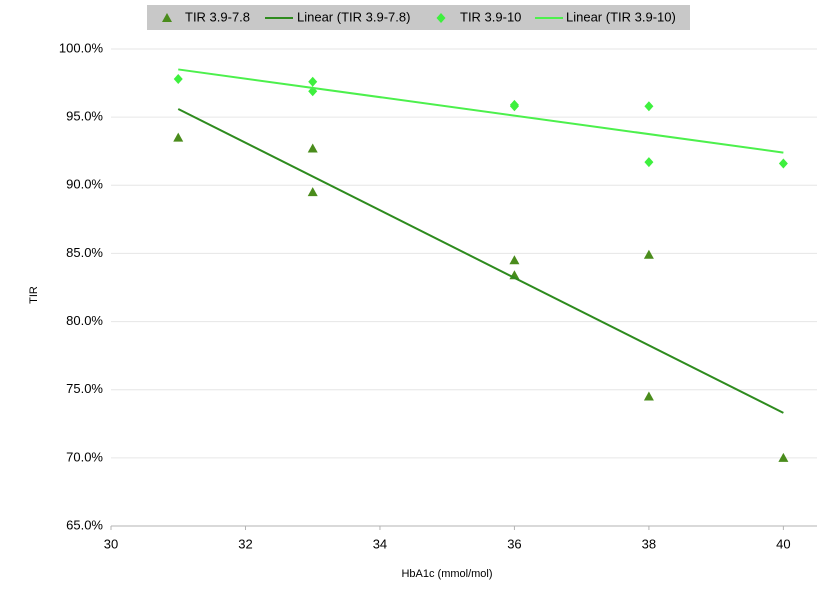 This screenshot has width=834, height=600. Describe the element at coordinates (380, 543) in the screenshot. I see `x-tick-label: 34` at that location.